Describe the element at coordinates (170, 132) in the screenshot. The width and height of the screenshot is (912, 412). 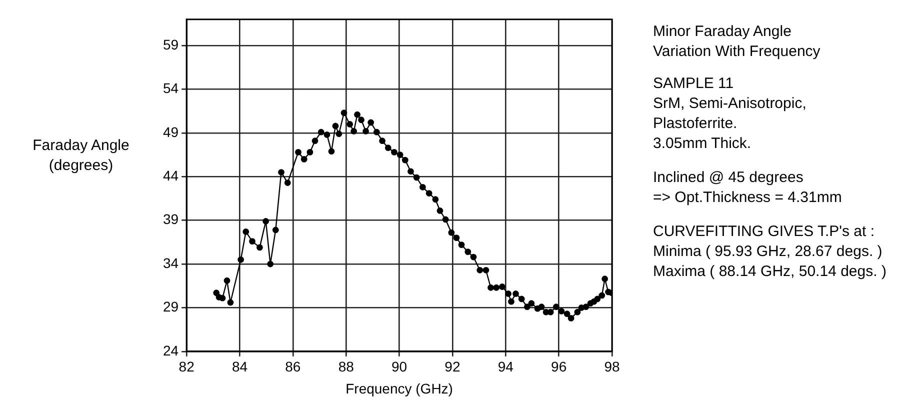
I see `y-tick-label: 49` at that location.